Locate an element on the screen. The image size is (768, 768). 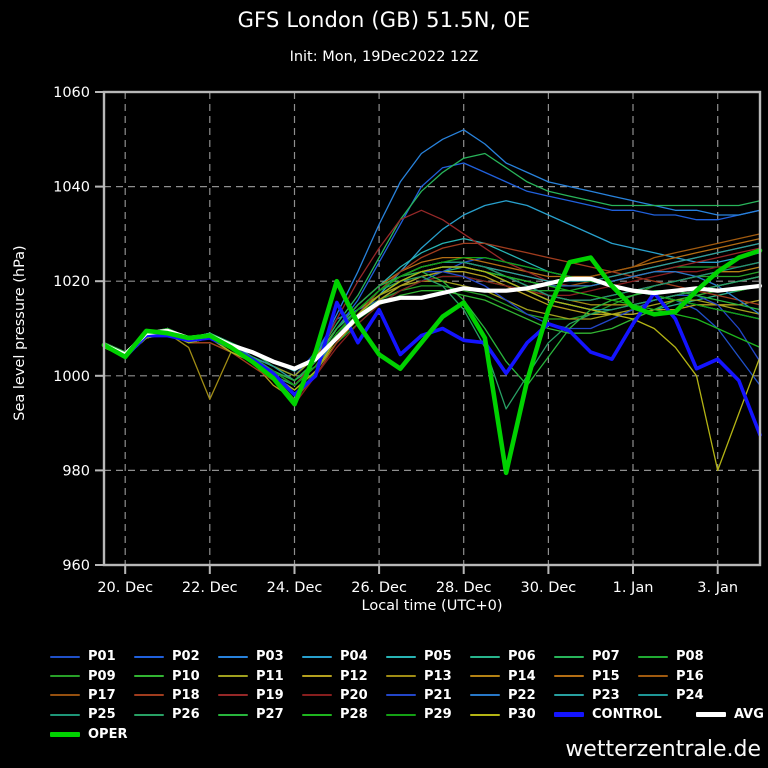
legend-swatch-P04 is located at coordinates (317, 656).